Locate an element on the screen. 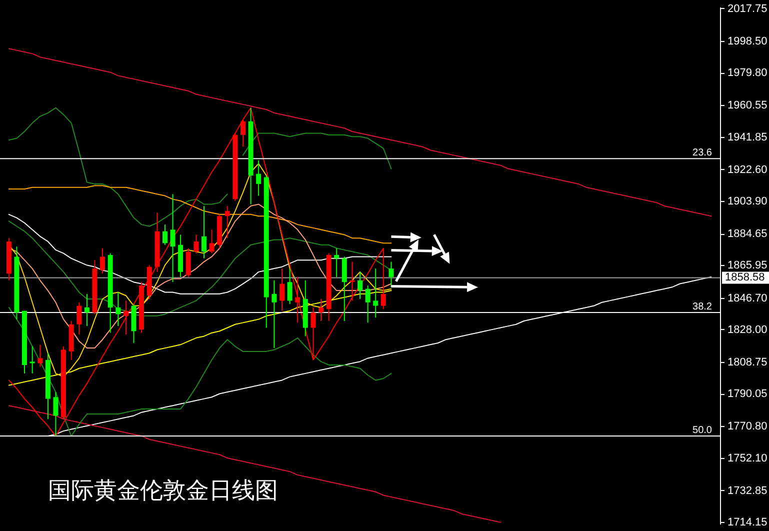  y-tick-label: 1846.70 is located at coordinates (748, 298).